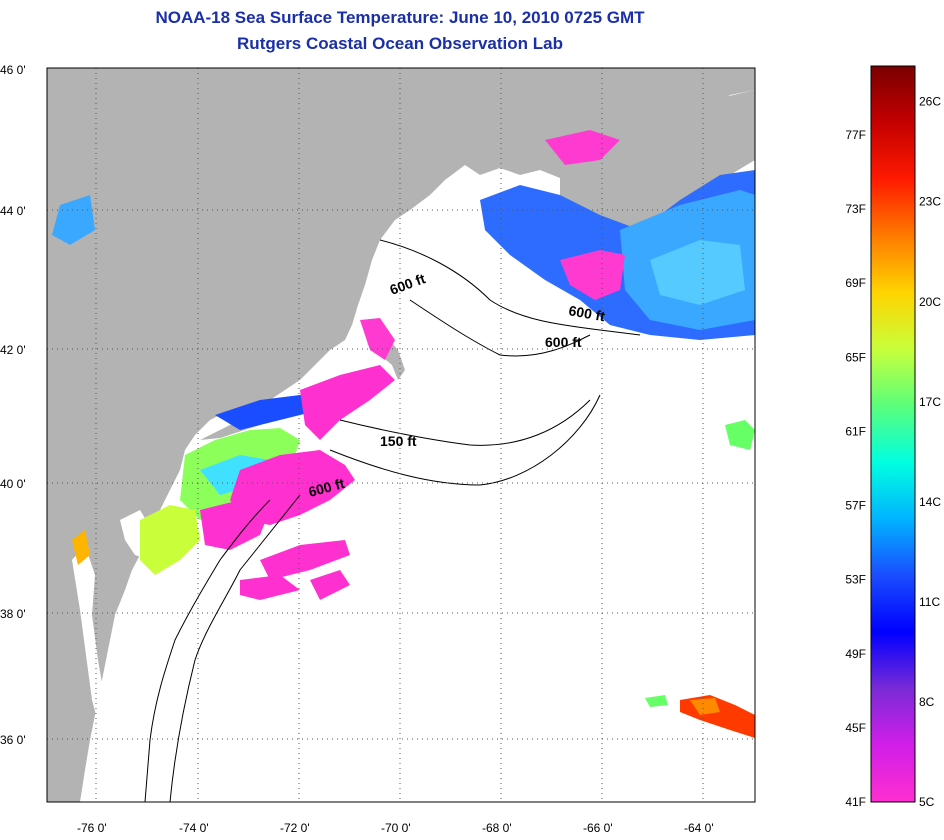 The width and height of the screenshot is (944, 840). What do you see at coordinates (586, 313) in the screenshot?
I see `contour-label-600-b: 600 ft` at bounding box center [586, 313].